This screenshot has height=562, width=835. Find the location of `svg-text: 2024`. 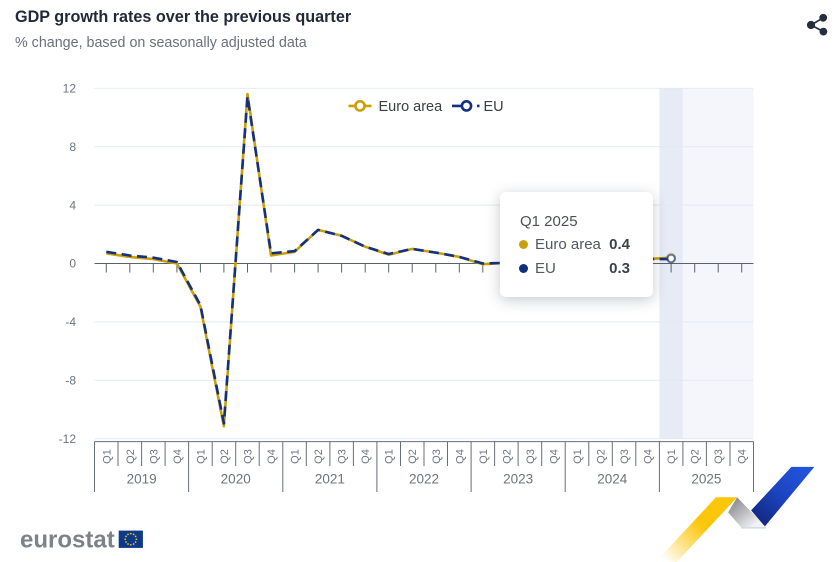

svg-text: 2024 is located at coordinates (612, 479).